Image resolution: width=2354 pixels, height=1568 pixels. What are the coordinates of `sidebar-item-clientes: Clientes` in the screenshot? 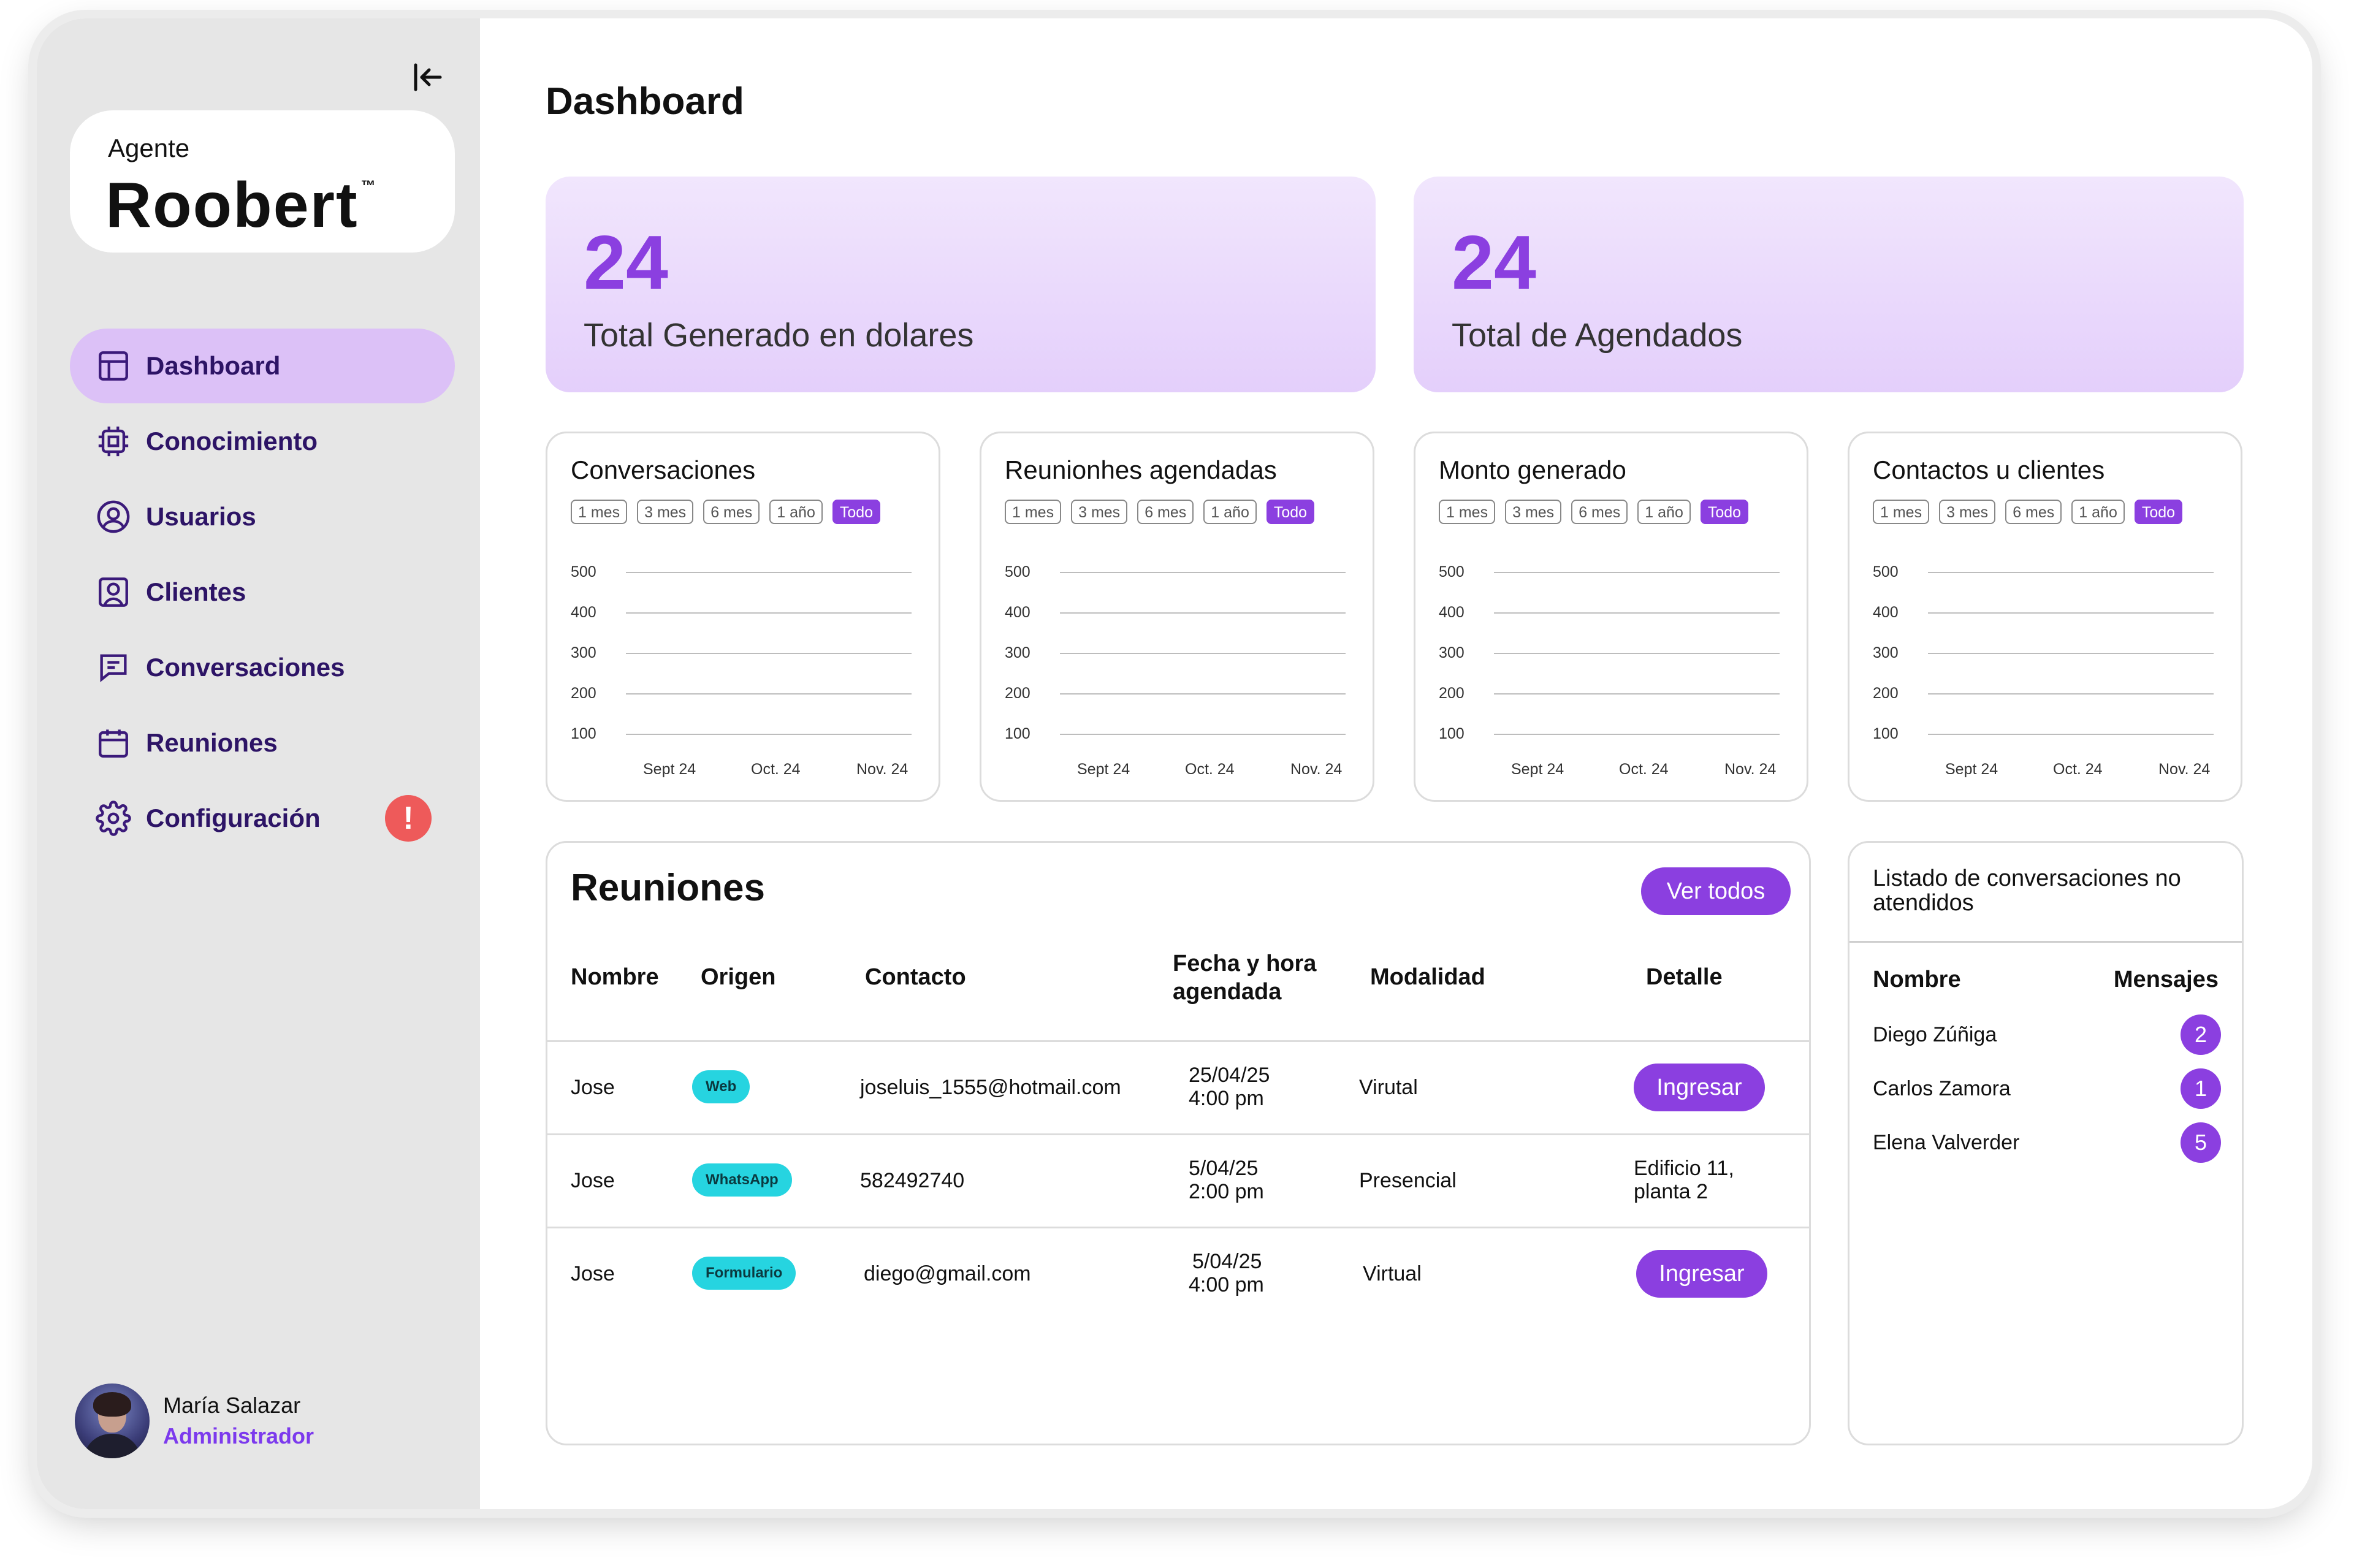 It's located at (262, 593).